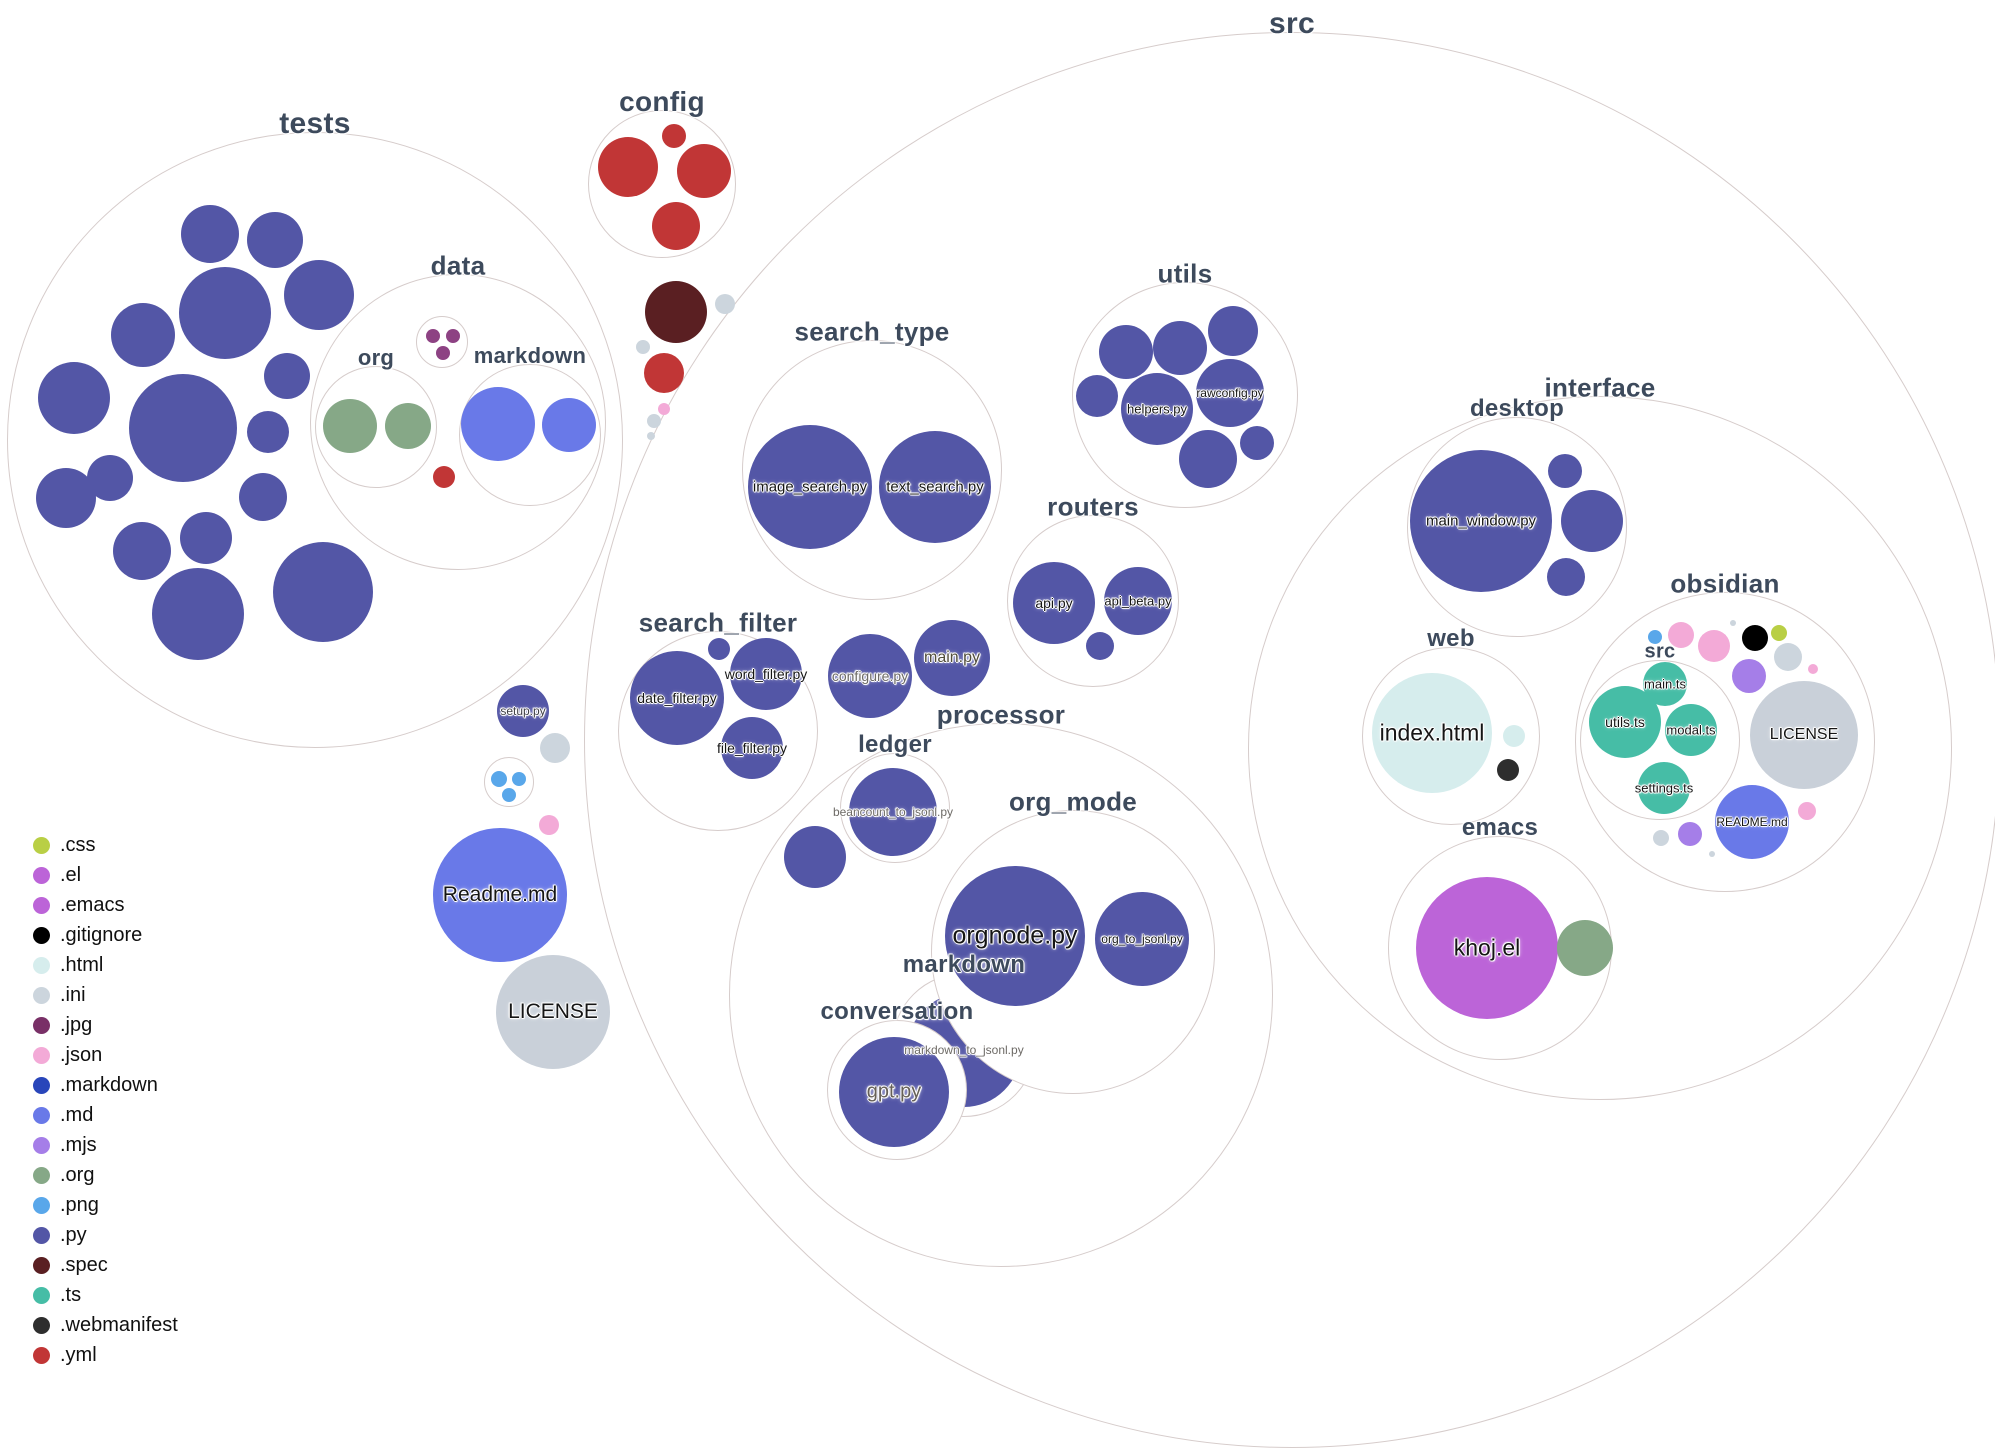 The width and height of the screenshot is (1995, 1451). Describe the element at coordinates (1517, 408) in the screenshot. I see `dir-desktop-label: desktop` at that location.